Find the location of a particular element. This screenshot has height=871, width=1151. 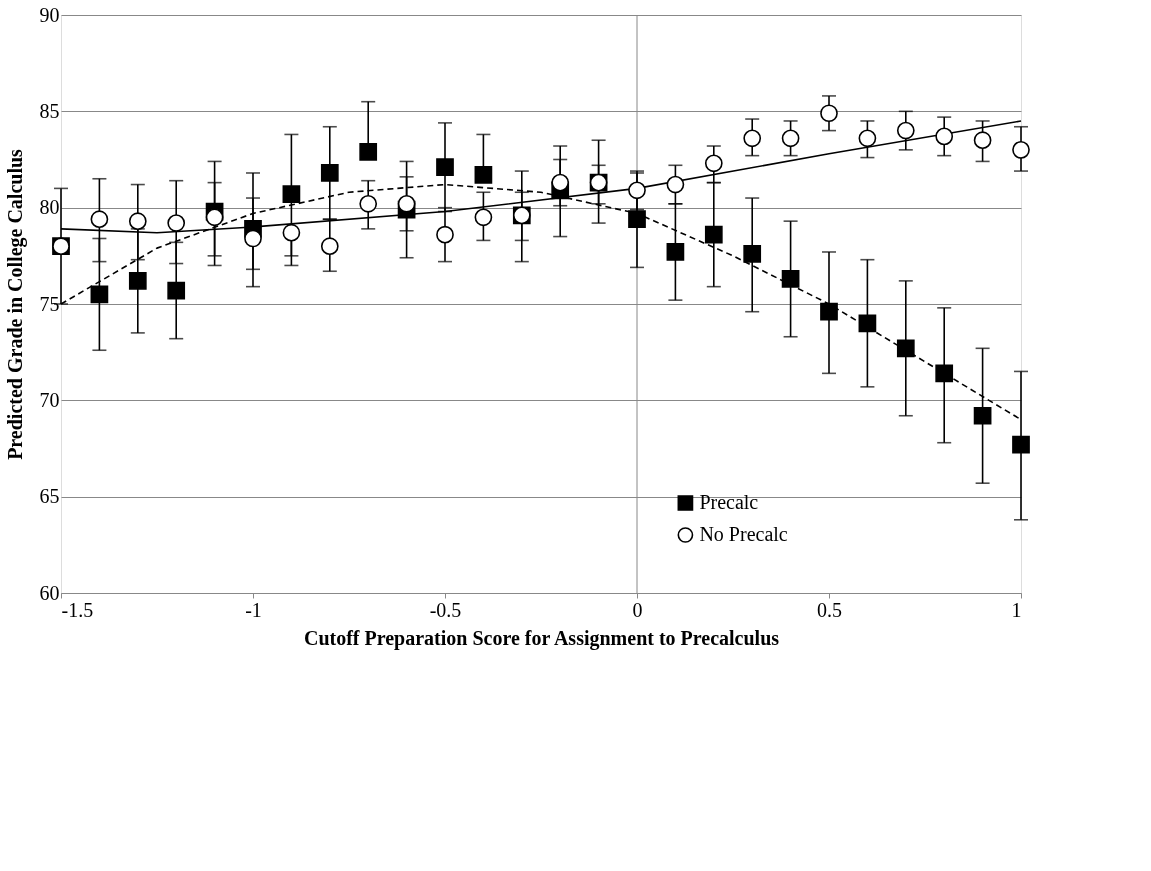

x-tick-label: -1 is located at coordinates (253, 609).